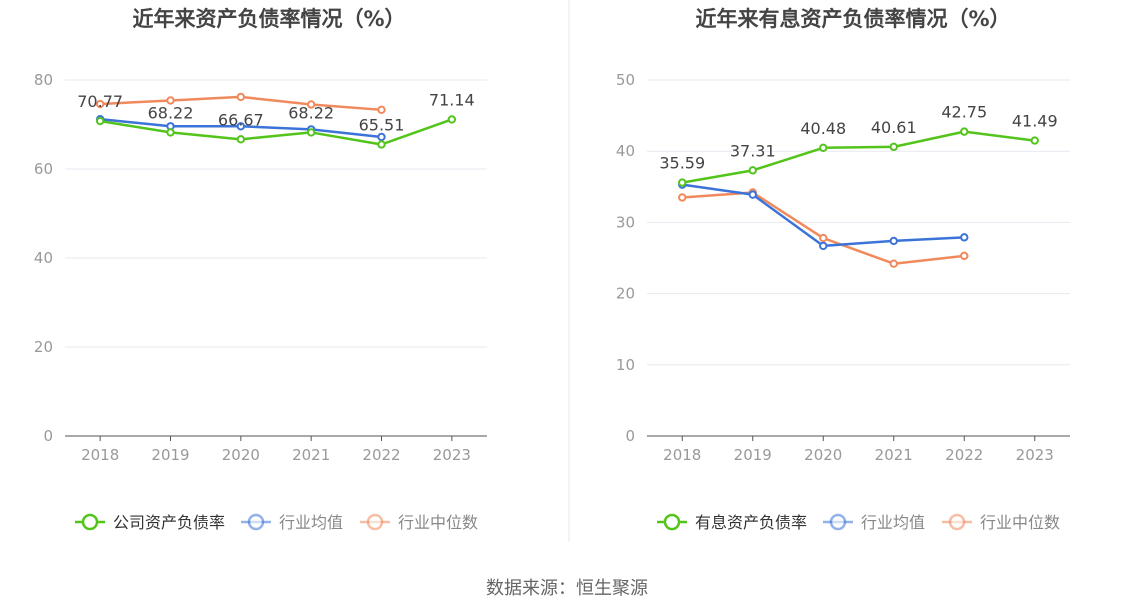 This screenshot has width=1134, height=612. I want to click on y-tick-label: 50, so click(625, 80).